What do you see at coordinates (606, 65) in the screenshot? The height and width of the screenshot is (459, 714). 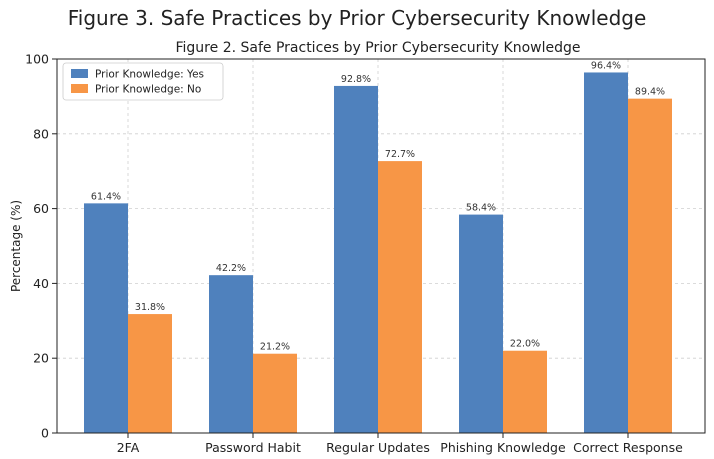 I see `data-label-yes-4: 96.4%` at bounding box center [606, 65].